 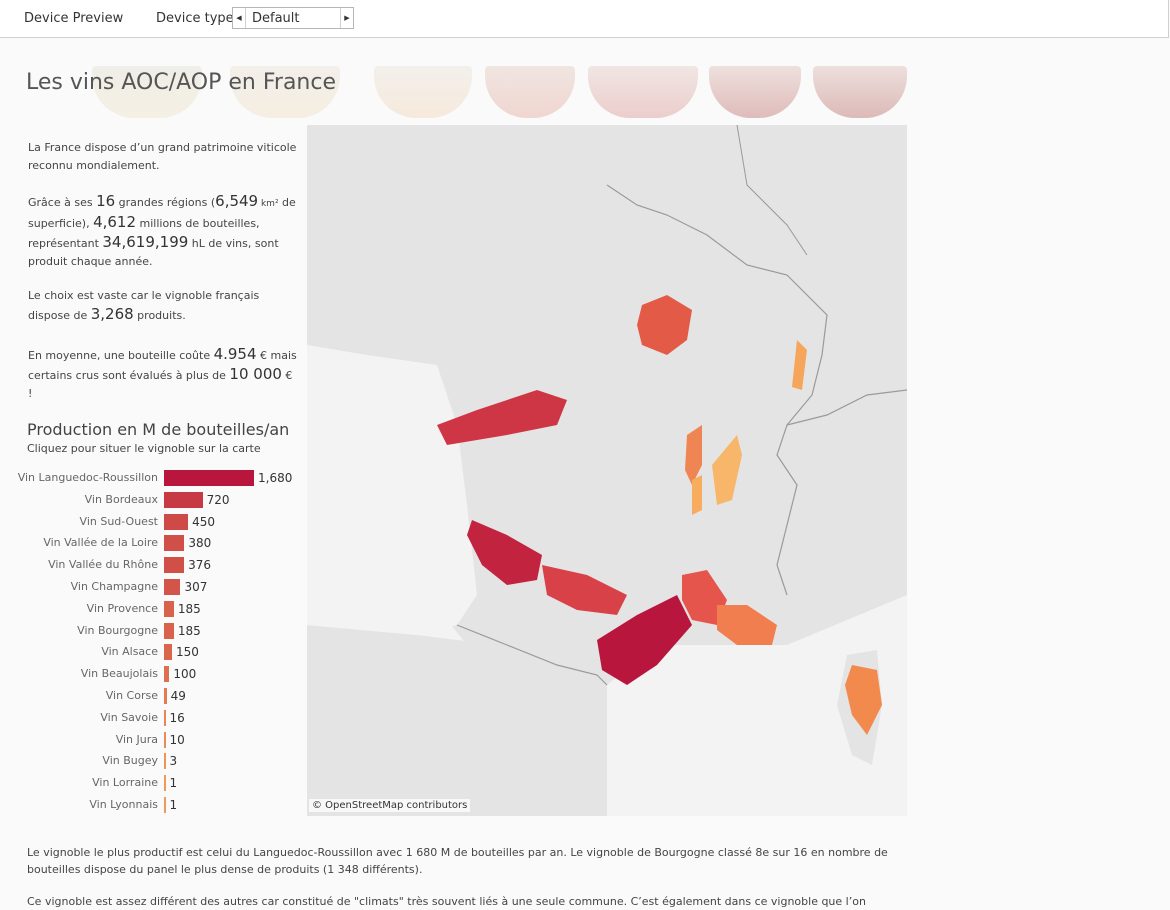 What do you see at coordinates (704, 597) in the screenshot?
I see `region-rhone` at bounding box center [704, 597].